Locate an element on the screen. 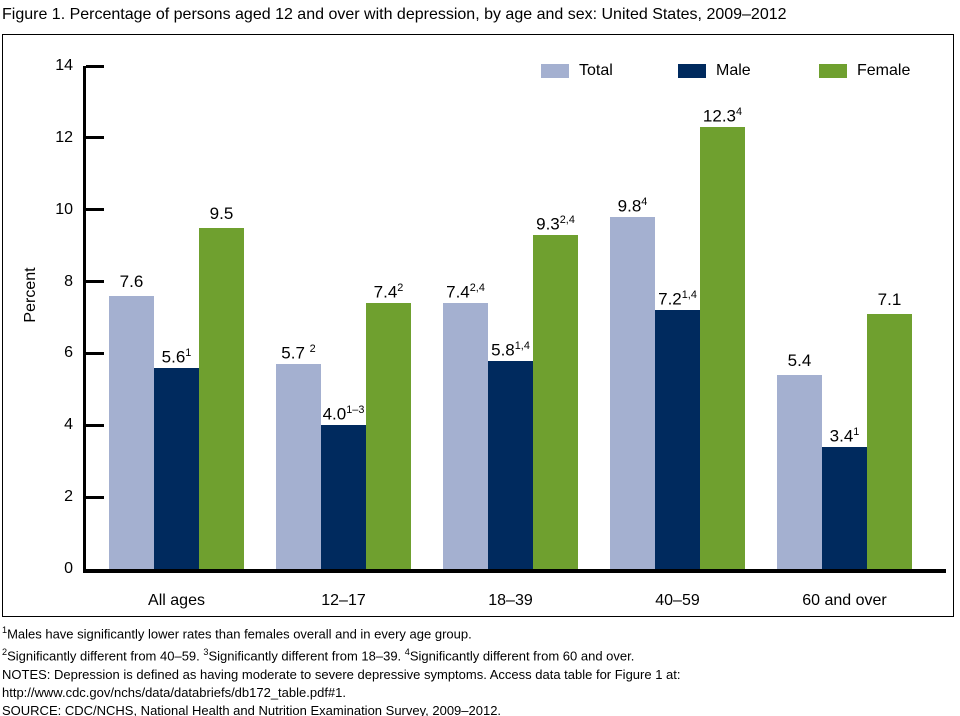  legend-item-female: Female is located at coordinates (864, 71).